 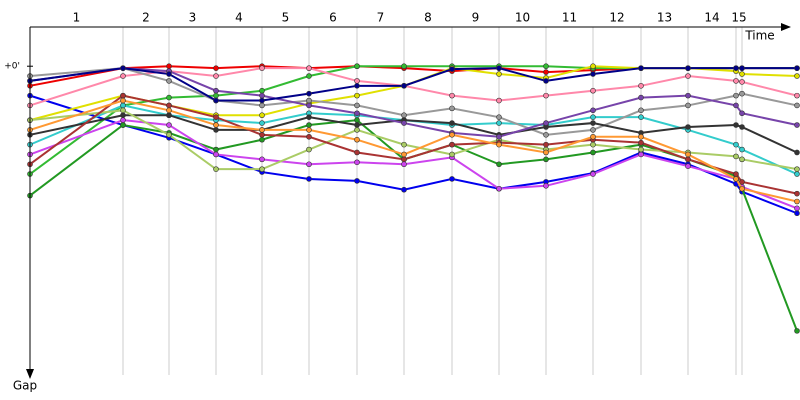 What do you see at coordinates (12, 67) in the screenshot?
I see `y-tick-label: +0'` at bounding box center [12, 67].